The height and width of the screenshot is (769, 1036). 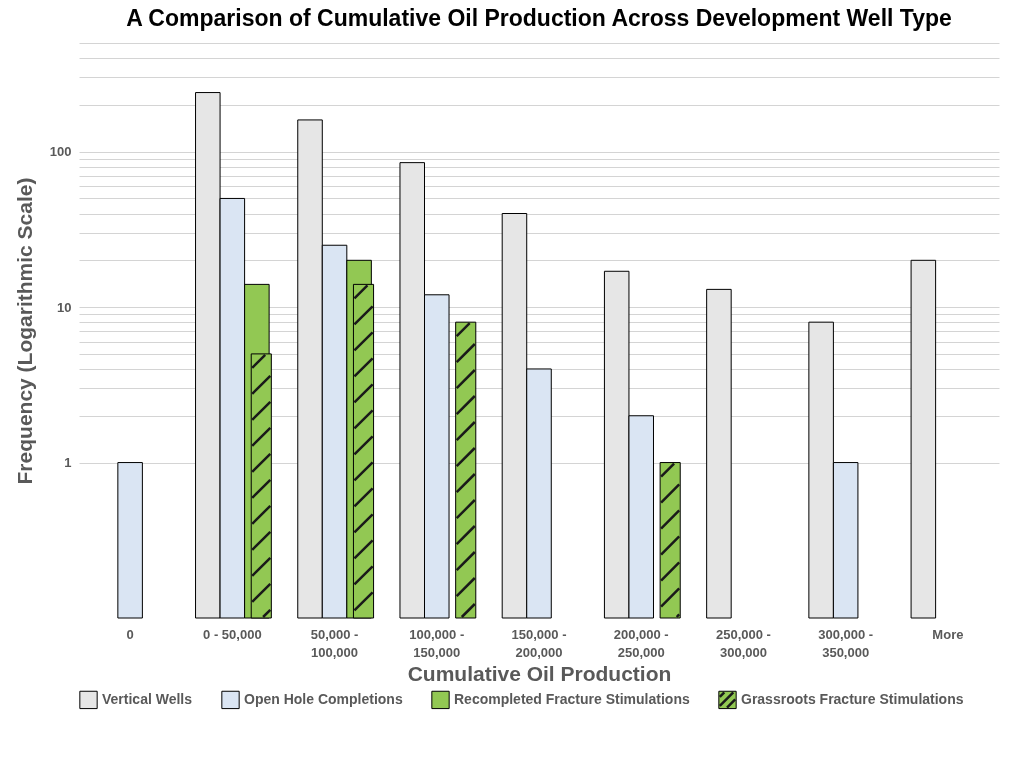 I want to click on x-tick-label: More, so click(x=948, y=634).